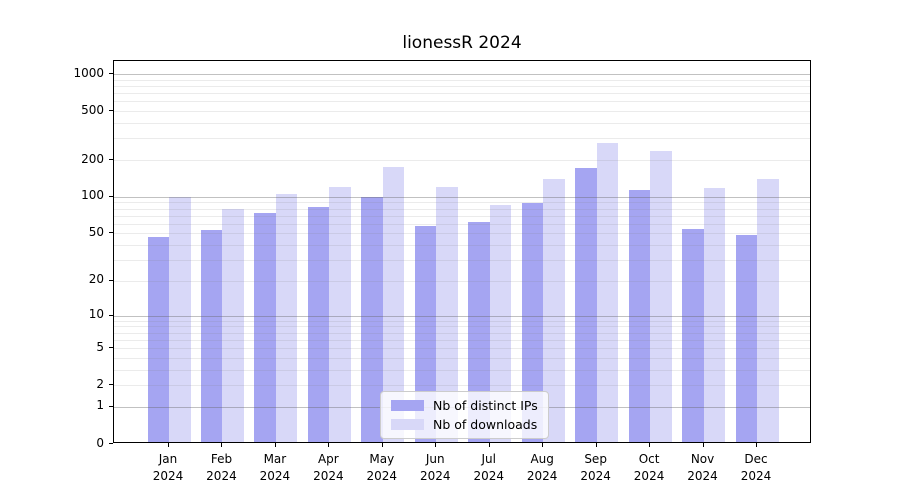 The image size is (900, 500). I want to click on y-tick-label-200: 200, so click(92, 158).